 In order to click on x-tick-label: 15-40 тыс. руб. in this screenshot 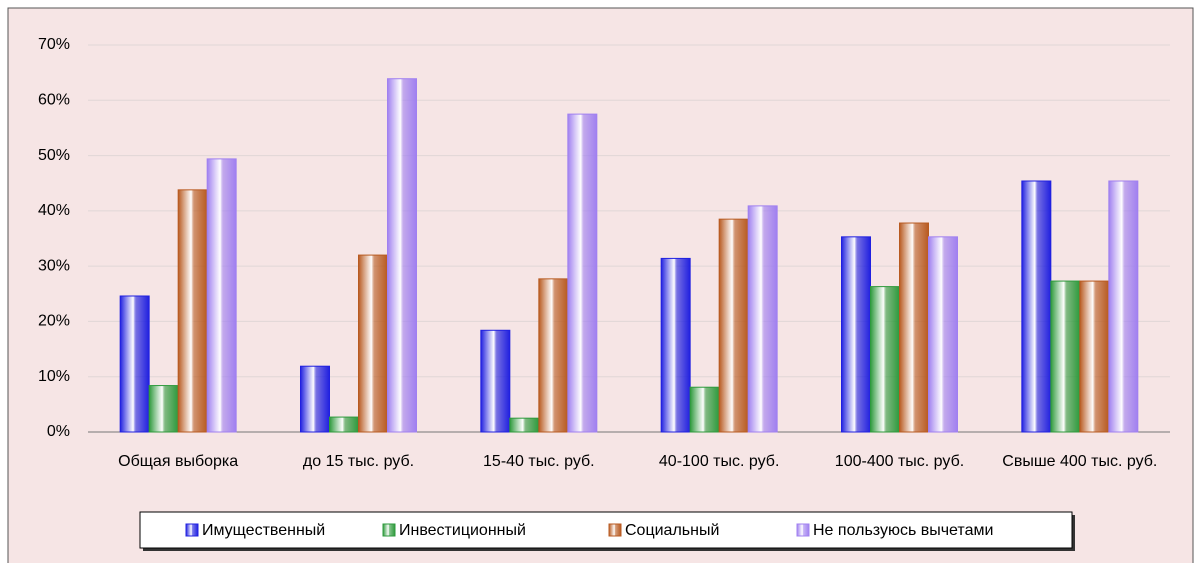, I will do `click(539, 461)`.